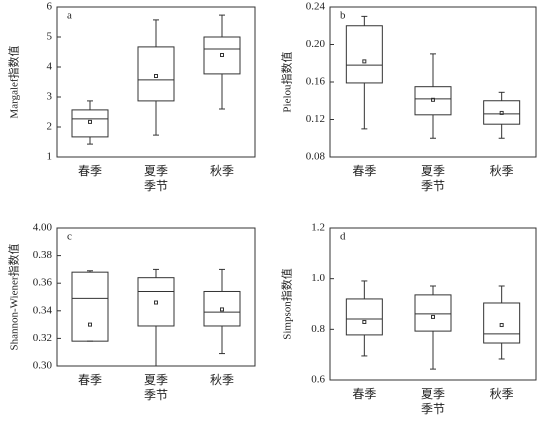 This screenshot has height=422, width=550. Describe the element at coordinates (318, 380) in the screenshot. I see `y-tick-label: 0.6` at that location.